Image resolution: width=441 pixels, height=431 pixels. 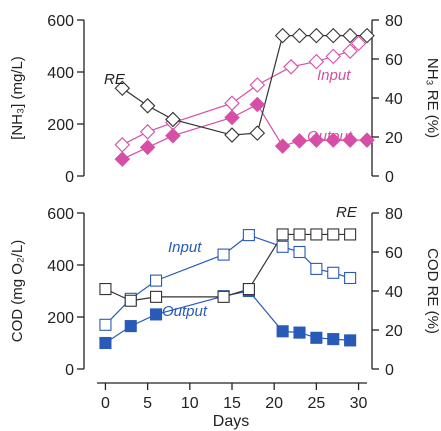 I want to click on nh3-left-tick-label: 200, so click(x=60, y=125).